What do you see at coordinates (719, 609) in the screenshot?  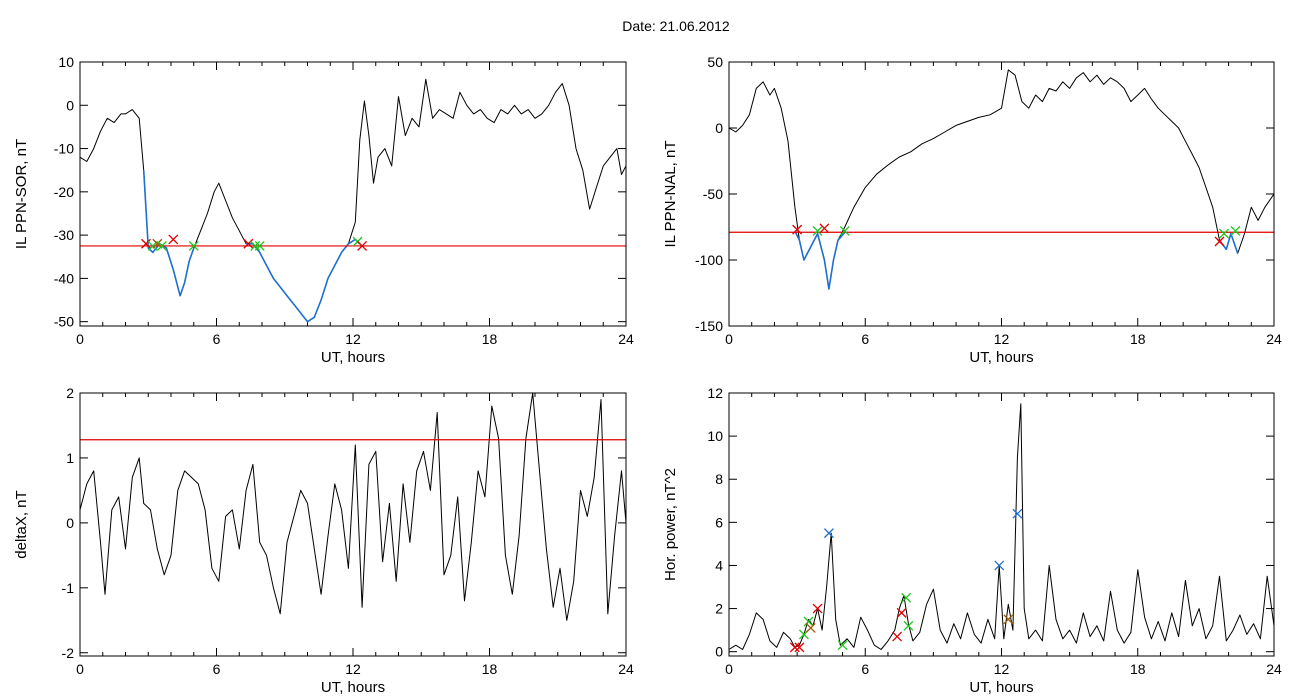 I see `y-tick-label: 2` at bounding box center [719, 609].